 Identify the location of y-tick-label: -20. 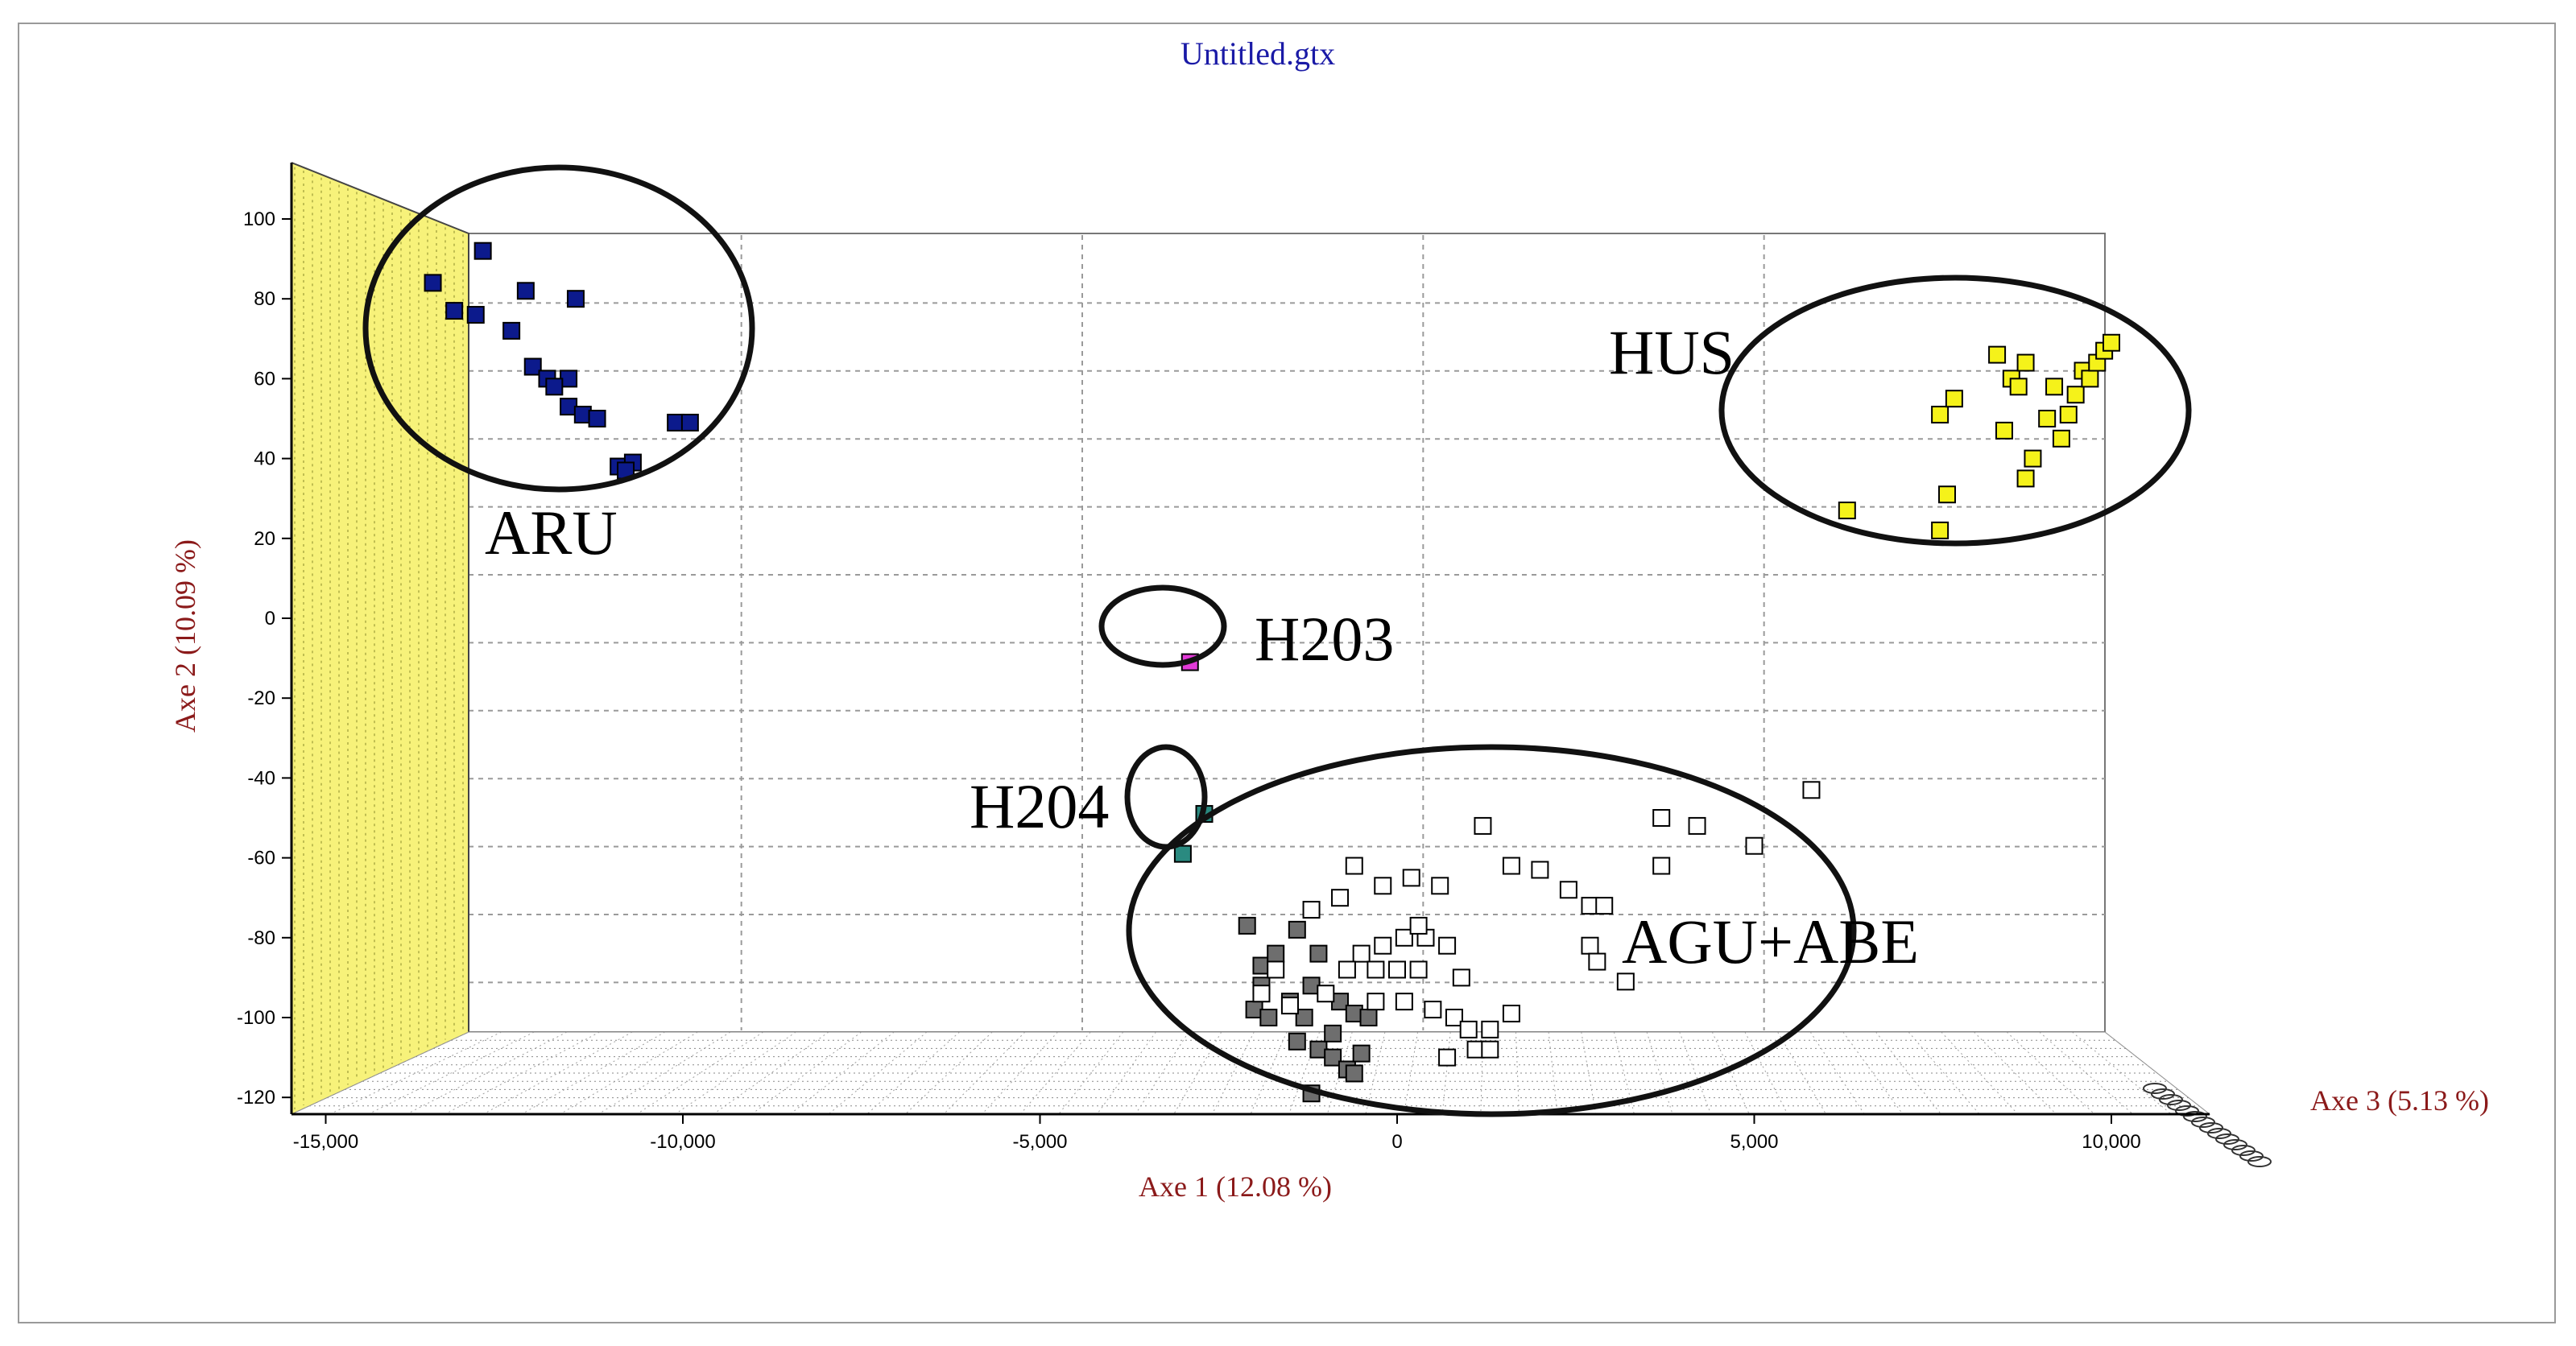
(261, 698).